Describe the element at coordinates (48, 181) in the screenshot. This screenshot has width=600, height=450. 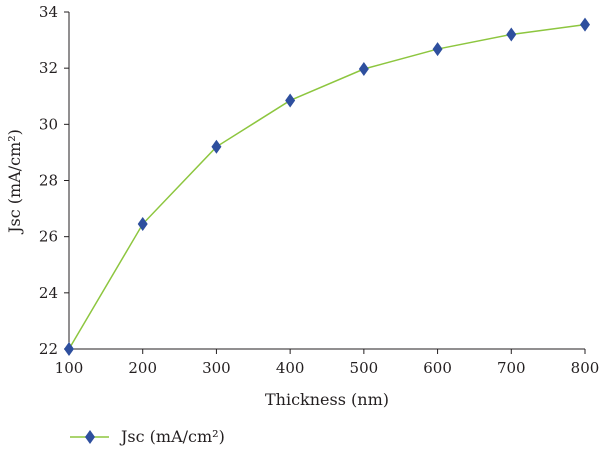
I see `y-tick-label: 28` at that location.